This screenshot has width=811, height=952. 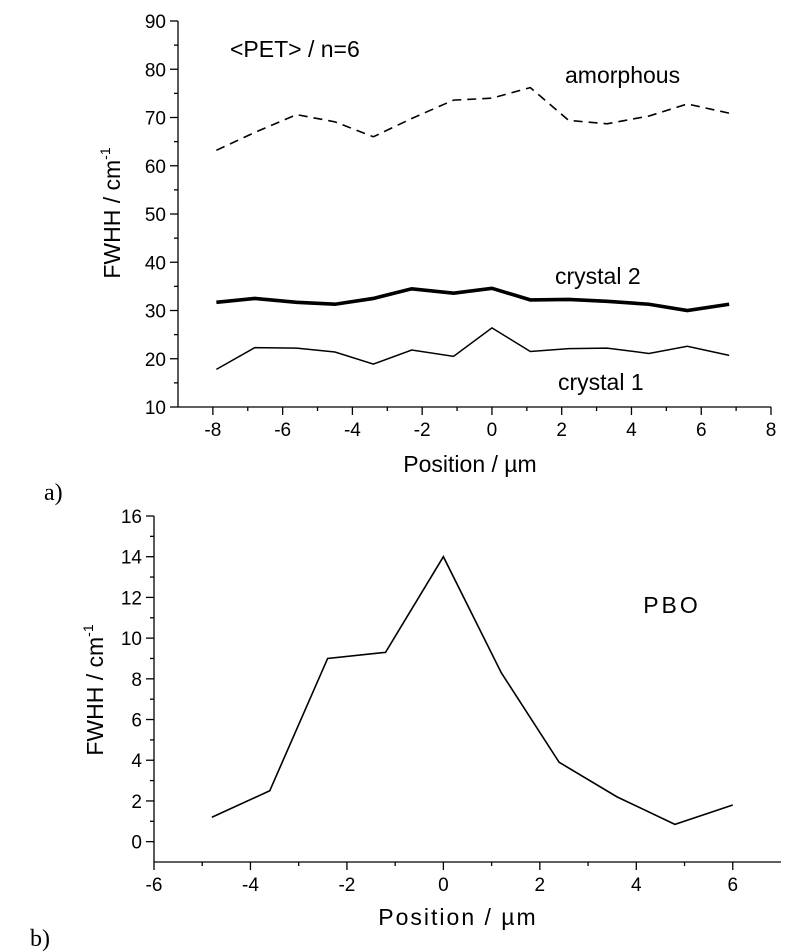 What do you see at coordinates (136, 761) in the screenshot?
I see `y-tick-label: 4` at bounding box center [136, 761].